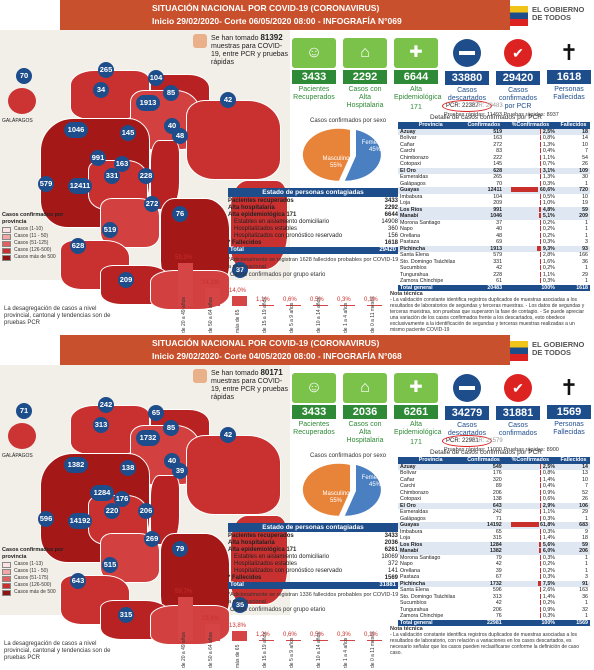 The height and width of the screenshot is (670, 594). What do you see at coordinates (33, 218) in the screenshot?
I see `legend-title: Casos confirmados por provincia` at bounding box center [33, 218].